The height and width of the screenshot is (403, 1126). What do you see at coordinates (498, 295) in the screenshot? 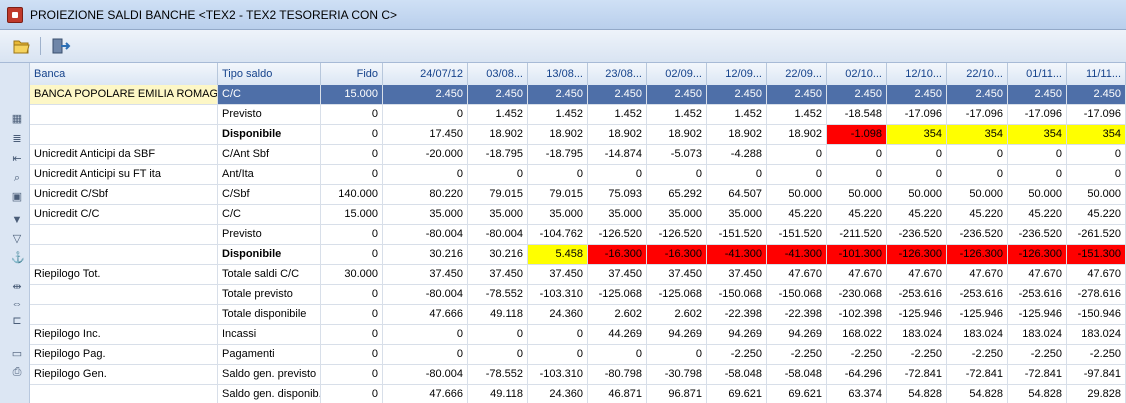
I see `balance-value-cell: -78.552` at bounding box center [498, 295].